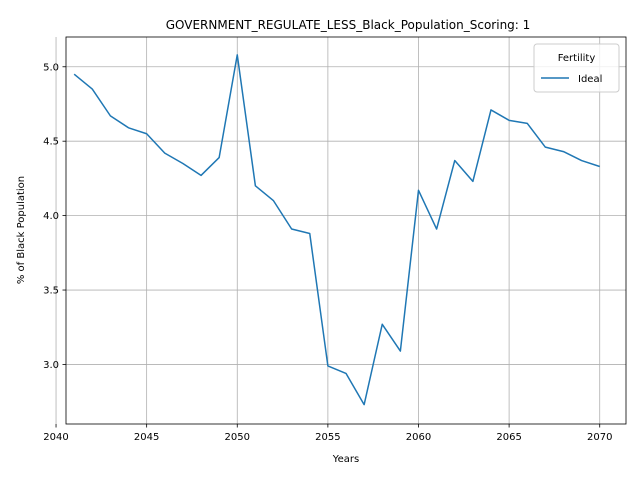 The width and height of the screenshot is (640, 480). I want to click on x-tick-label-2060: 2060, so click(418, 437).